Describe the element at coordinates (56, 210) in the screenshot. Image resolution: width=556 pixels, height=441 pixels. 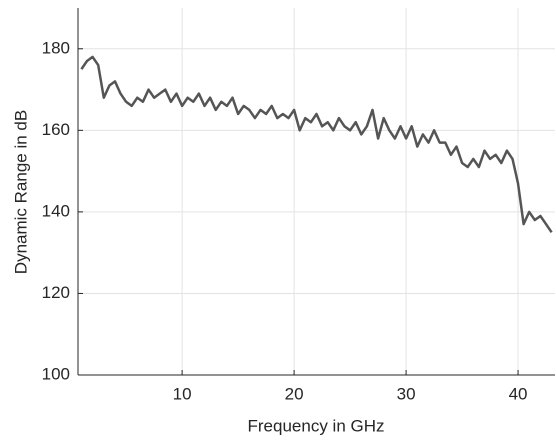
I see `y-tick-label: 140` at that location.